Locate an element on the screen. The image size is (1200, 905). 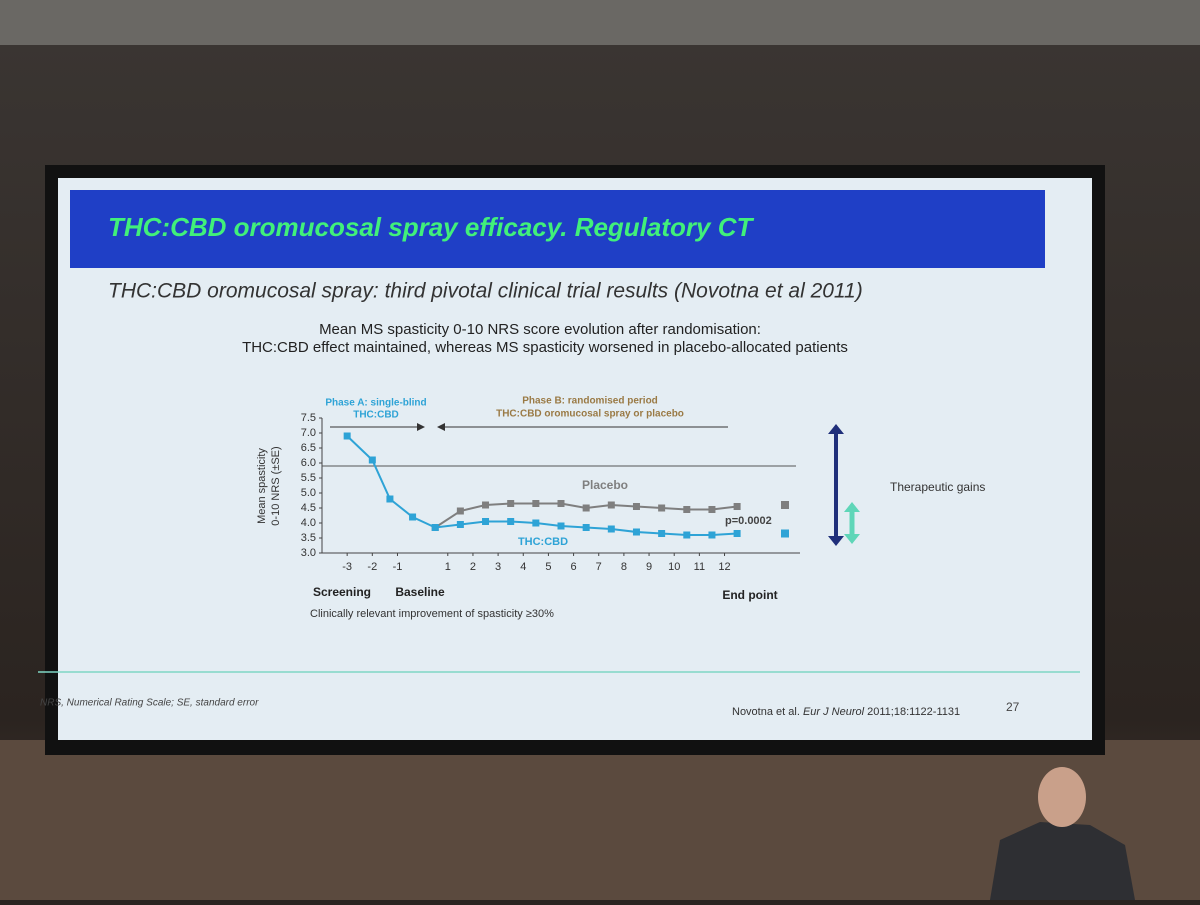
gain-arrow-small-heads is located at coordinates (852, 523).